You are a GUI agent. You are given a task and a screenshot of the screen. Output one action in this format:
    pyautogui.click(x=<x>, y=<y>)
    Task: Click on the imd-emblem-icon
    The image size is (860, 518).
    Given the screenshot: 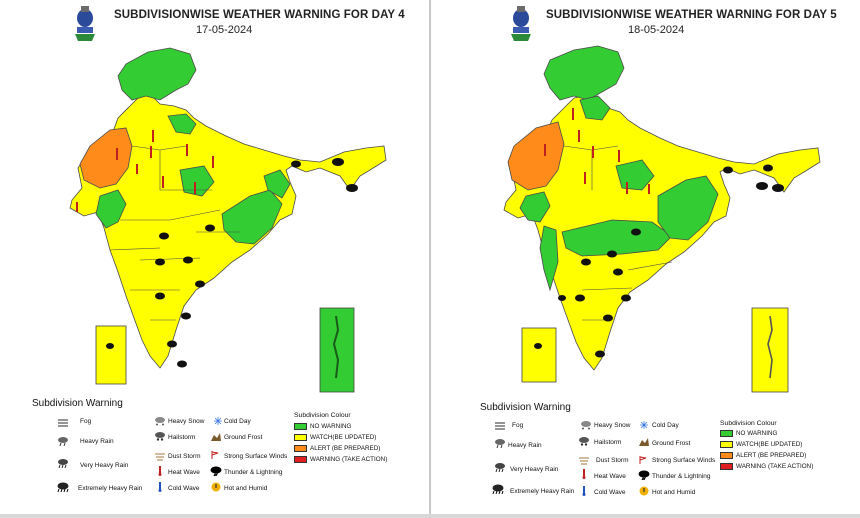 What is the action you would take?
    pyautogui.click(x=85, y=23)
    